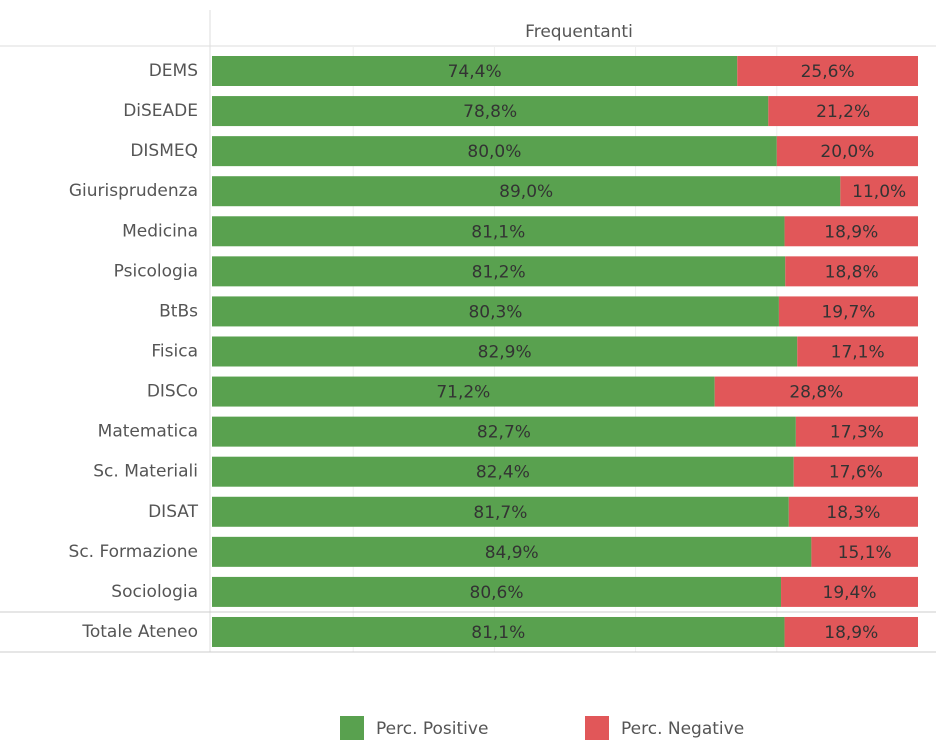  I want to click on value-label: 18,3%, so click(853, 513).